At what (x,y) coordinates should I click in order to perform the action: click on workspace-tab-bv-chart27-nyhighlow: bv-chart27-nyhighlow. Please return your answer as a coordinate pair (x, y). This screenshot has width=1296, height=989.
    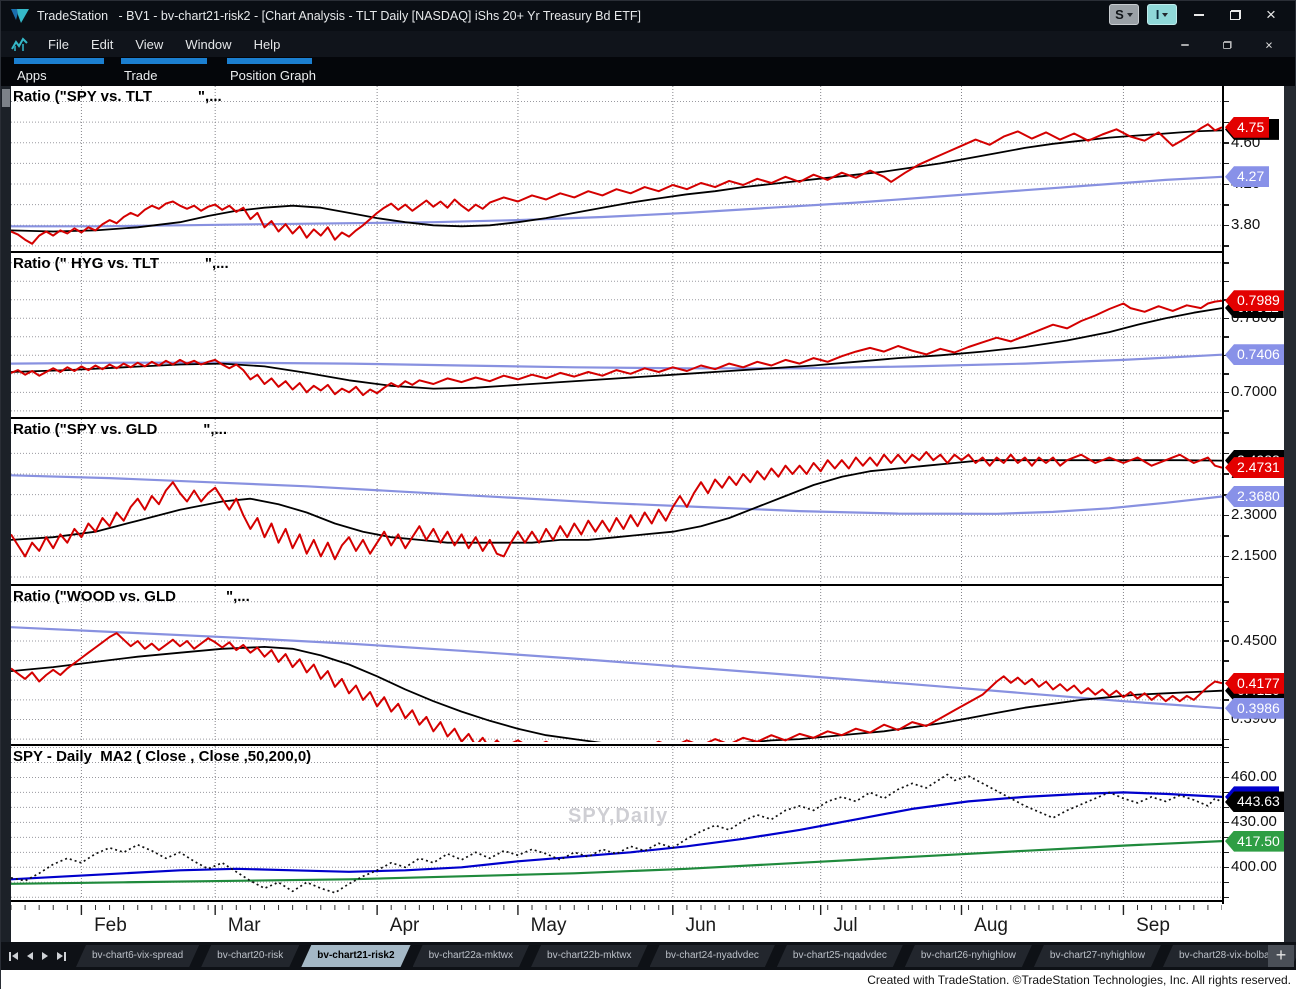
    Looking at the image, I should click on (1097, 956).